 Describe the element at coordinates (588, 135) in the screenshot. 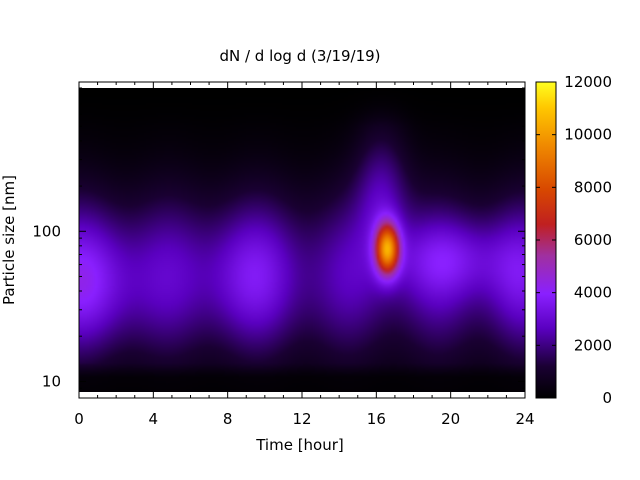

I see `colorbar-tick-label: 10000` at that location.